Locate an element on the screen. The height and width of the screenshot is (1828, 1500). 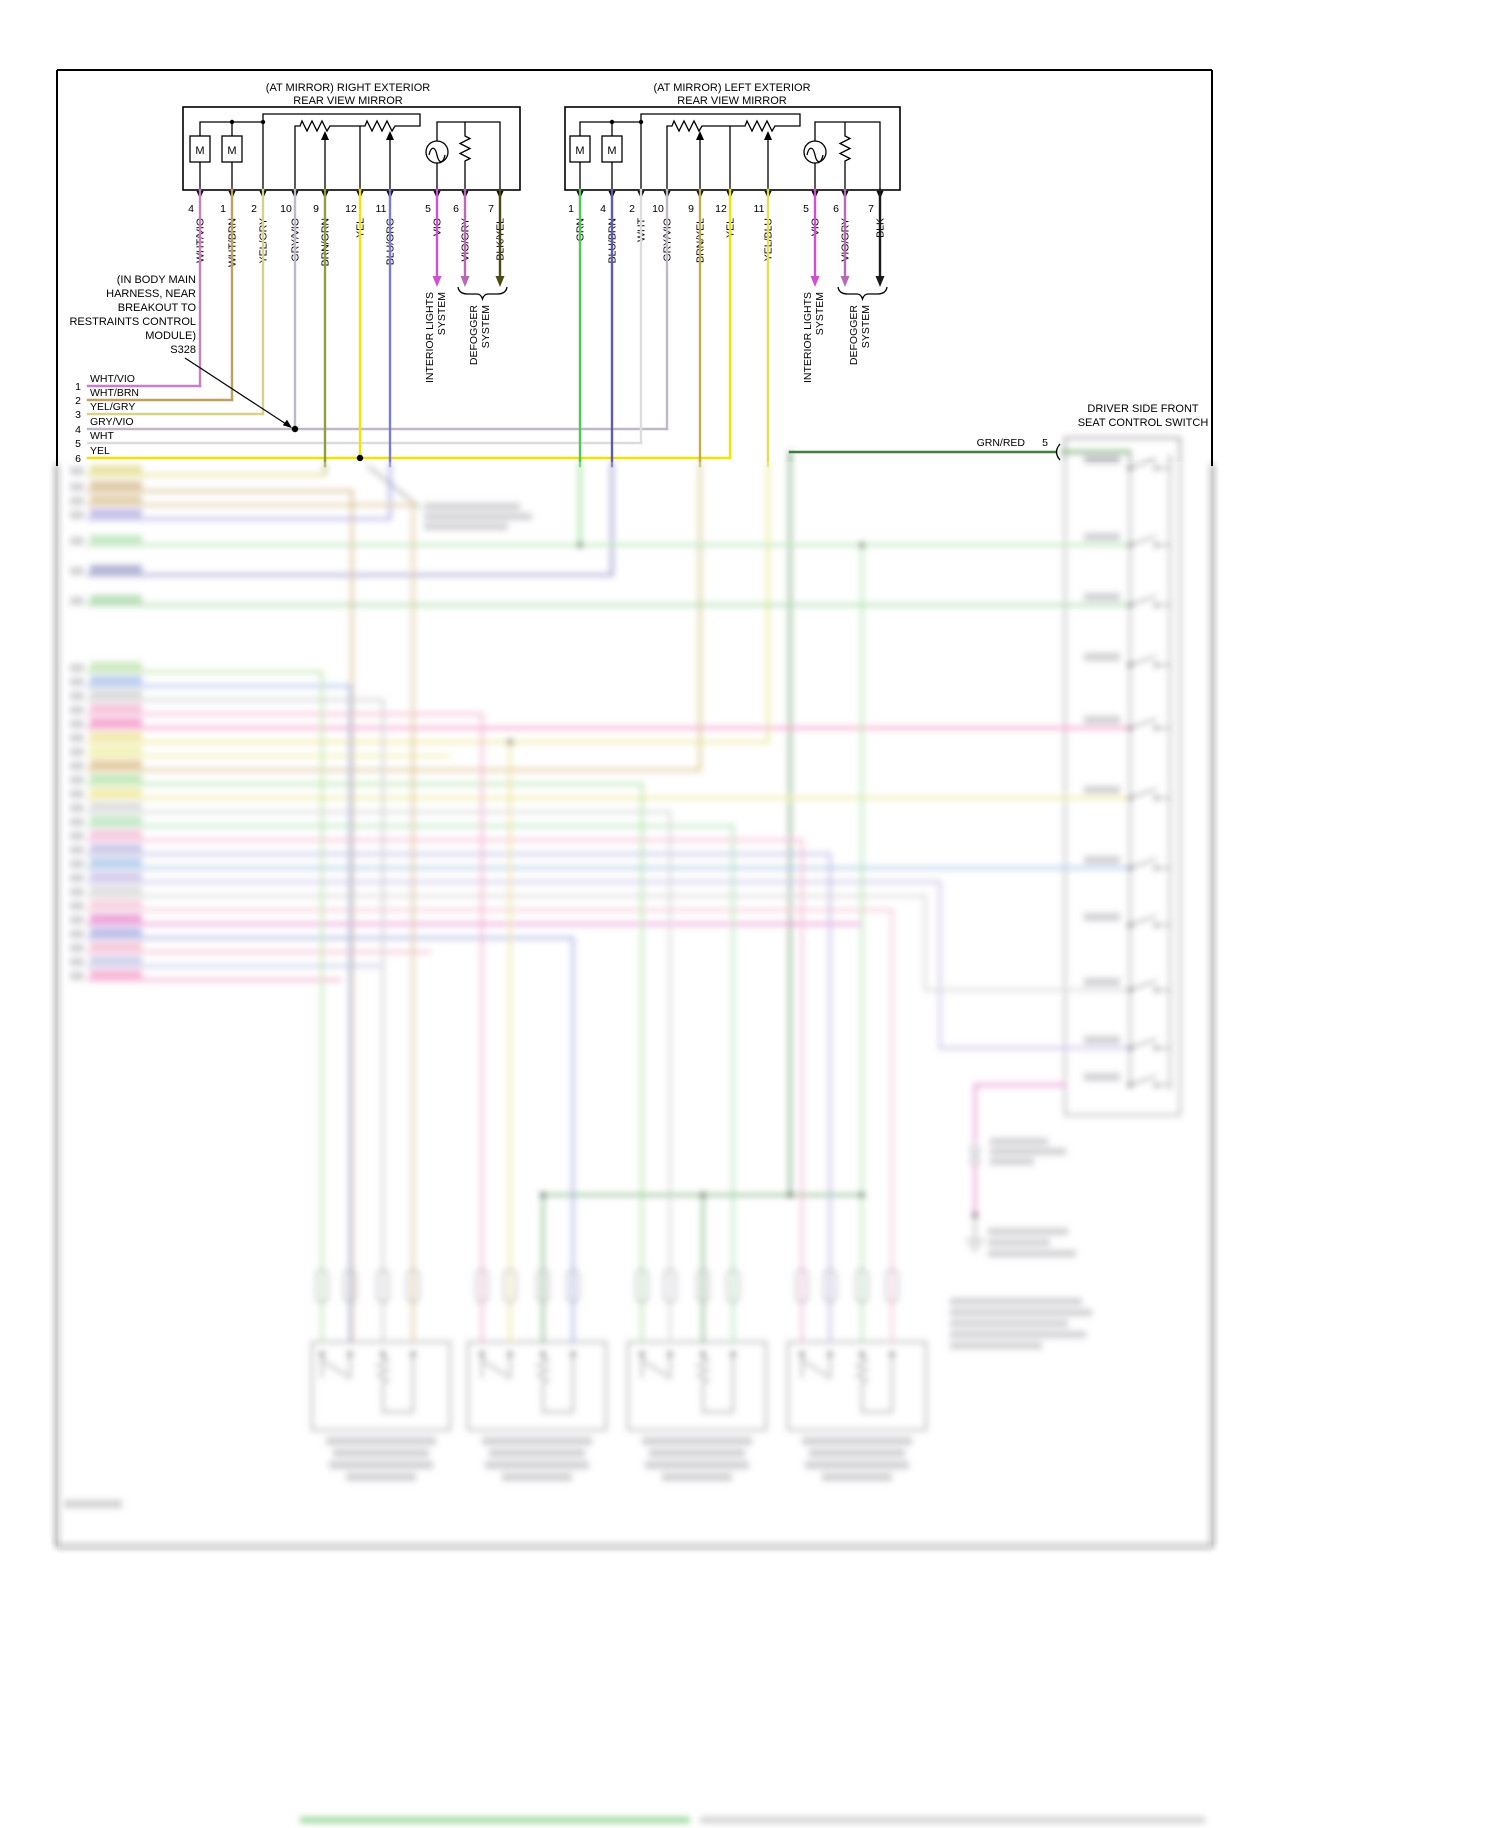
harness-wire-number-0: 1 is located at coordinates (78, 387).